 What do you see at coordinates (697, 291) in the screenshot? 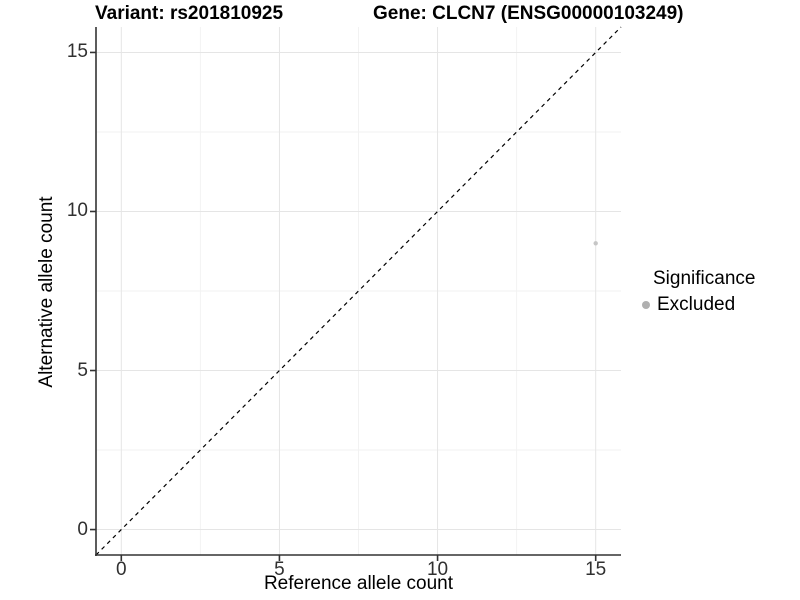
I see `legend: Significance Excluded` at bounding box center [697, 291].